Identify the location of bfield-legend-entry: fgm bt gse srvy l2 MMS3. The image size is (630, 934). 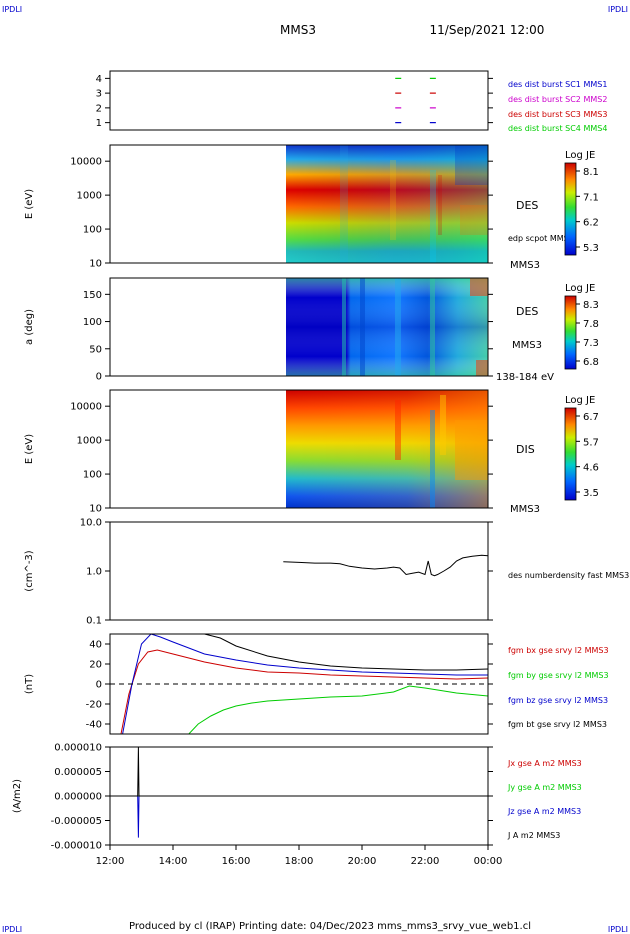
(557, 724).